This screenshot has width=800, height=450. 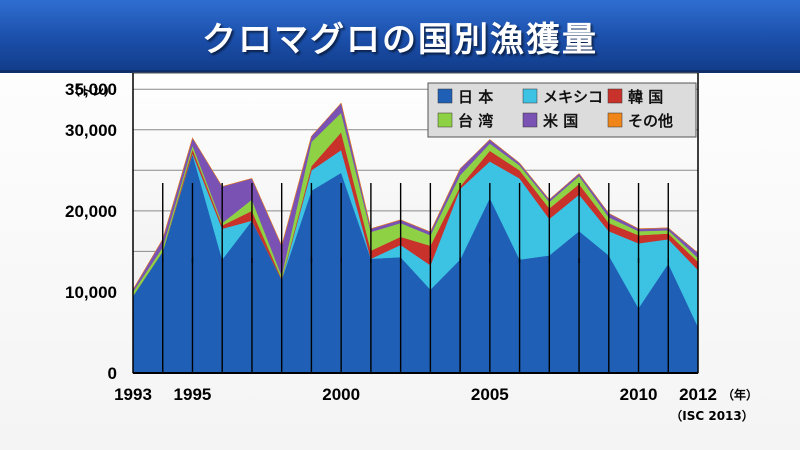 What do you see at coordinates (490, 394) in the screenshot?
I see `x-tick-label: 2005` at bounding box center [490, 394].